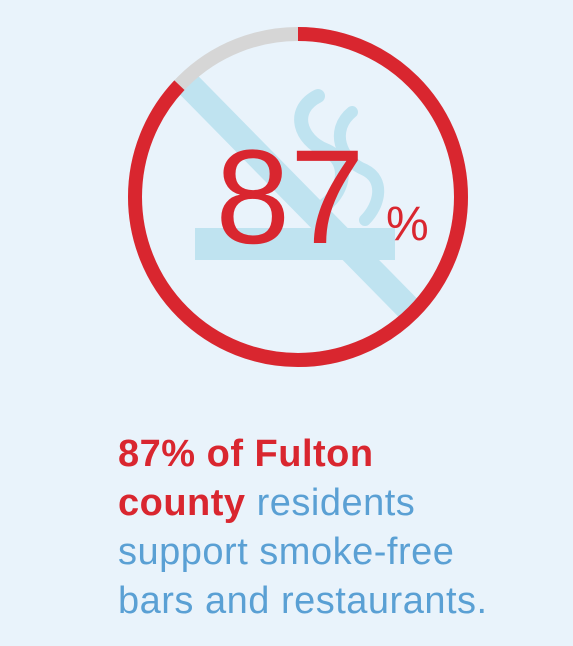 The image size is (573, 646). What do you see at coordinates (182, 503) in the screenshot?
I see `headline-bold-part-2: county` at bounding box center [182, 503].